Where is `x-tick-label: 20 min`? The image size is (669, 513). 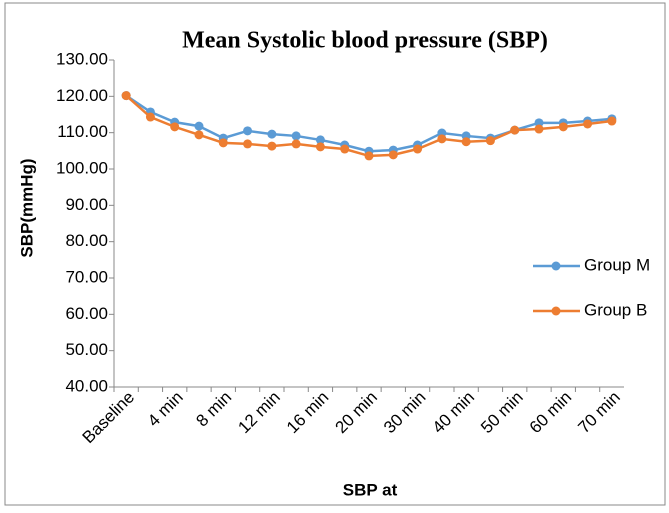 x-tick-label: 20 min is located at coordinates (356, 413).